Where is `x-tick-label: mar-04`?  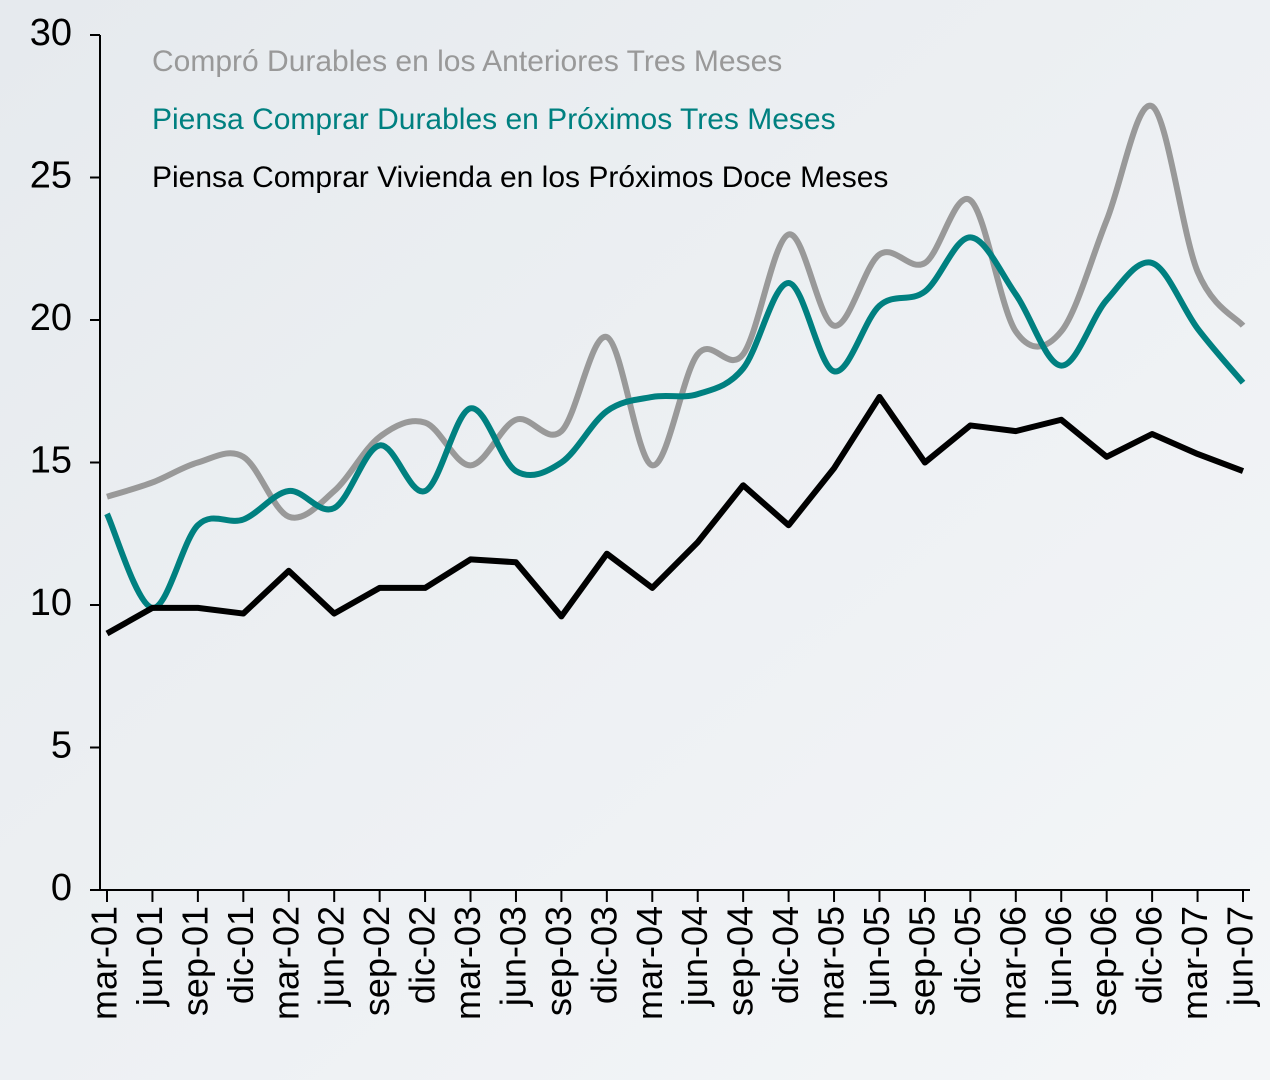
x-tick-label: mar-04 is located at coordinates (649, 963).